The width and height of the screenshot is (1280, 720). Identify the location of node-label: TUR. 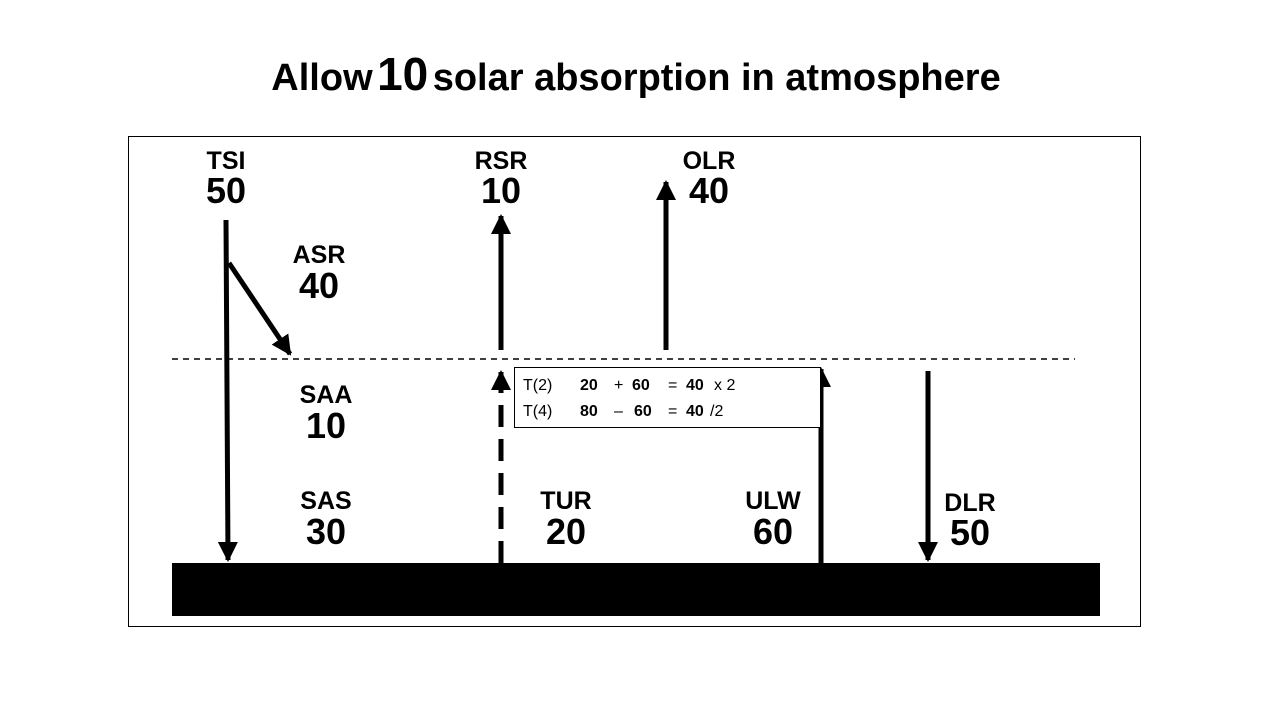
(565, 501).